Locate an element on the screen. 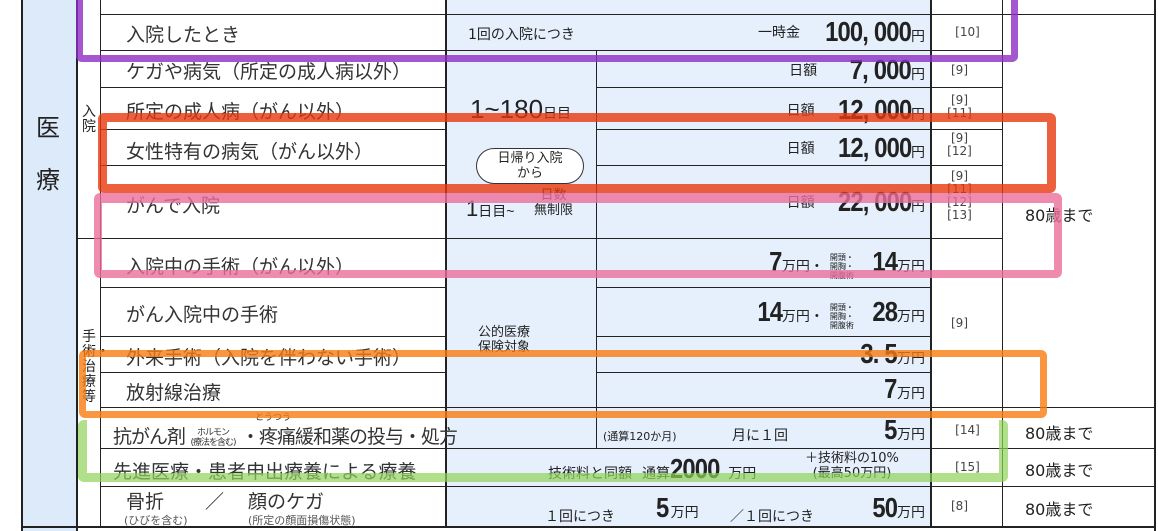 Image resolution: width=1158 pixels, height=531 pixels. amount-row: 7万円 is located at coordinates (903, 389).